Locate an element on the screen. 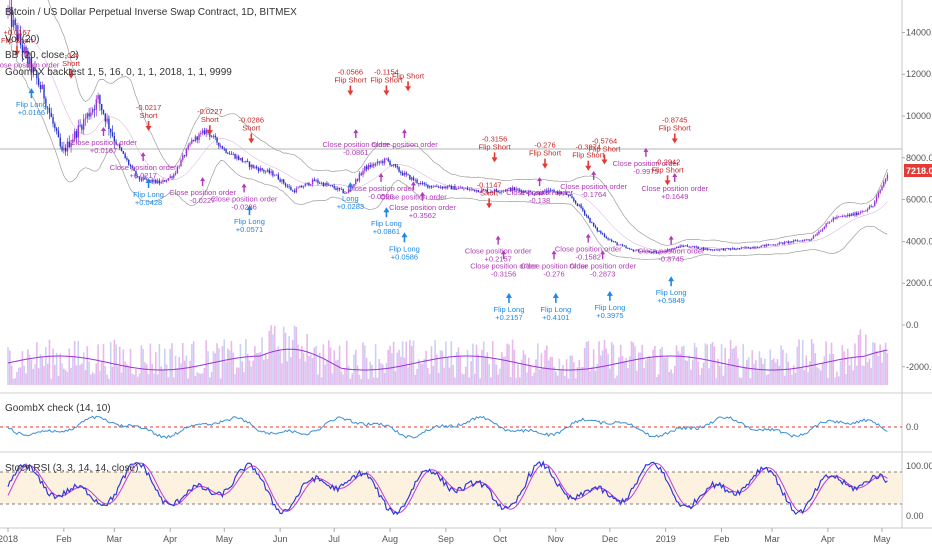 This screenshot has height=550, width=932. annotation-label: Flip Long is located at coordinates (509, 309).